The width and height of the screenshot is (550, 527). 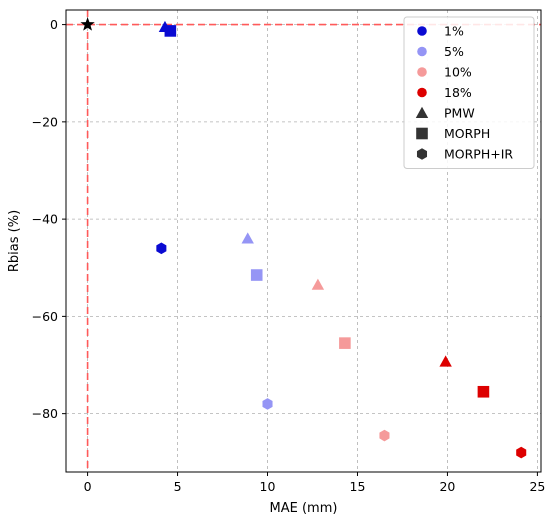 What do you see at coordinates (178, 486) in the screenshot?
I see `x-tick-label: 5` at bounding box center [178, 486].